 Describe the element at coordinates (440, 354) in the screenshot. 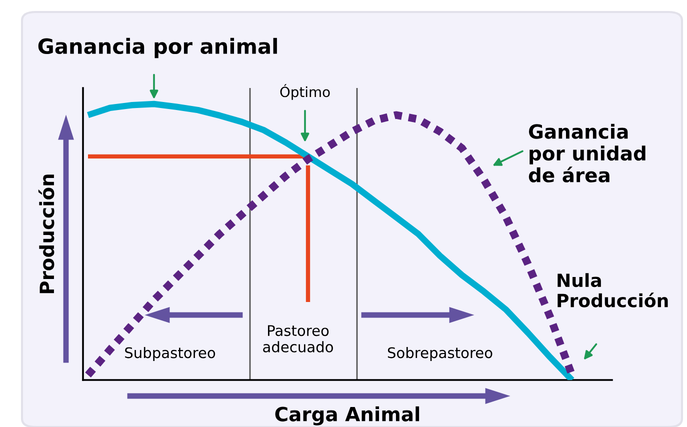

I see `annotation: Sobrepastoreo` at that location.